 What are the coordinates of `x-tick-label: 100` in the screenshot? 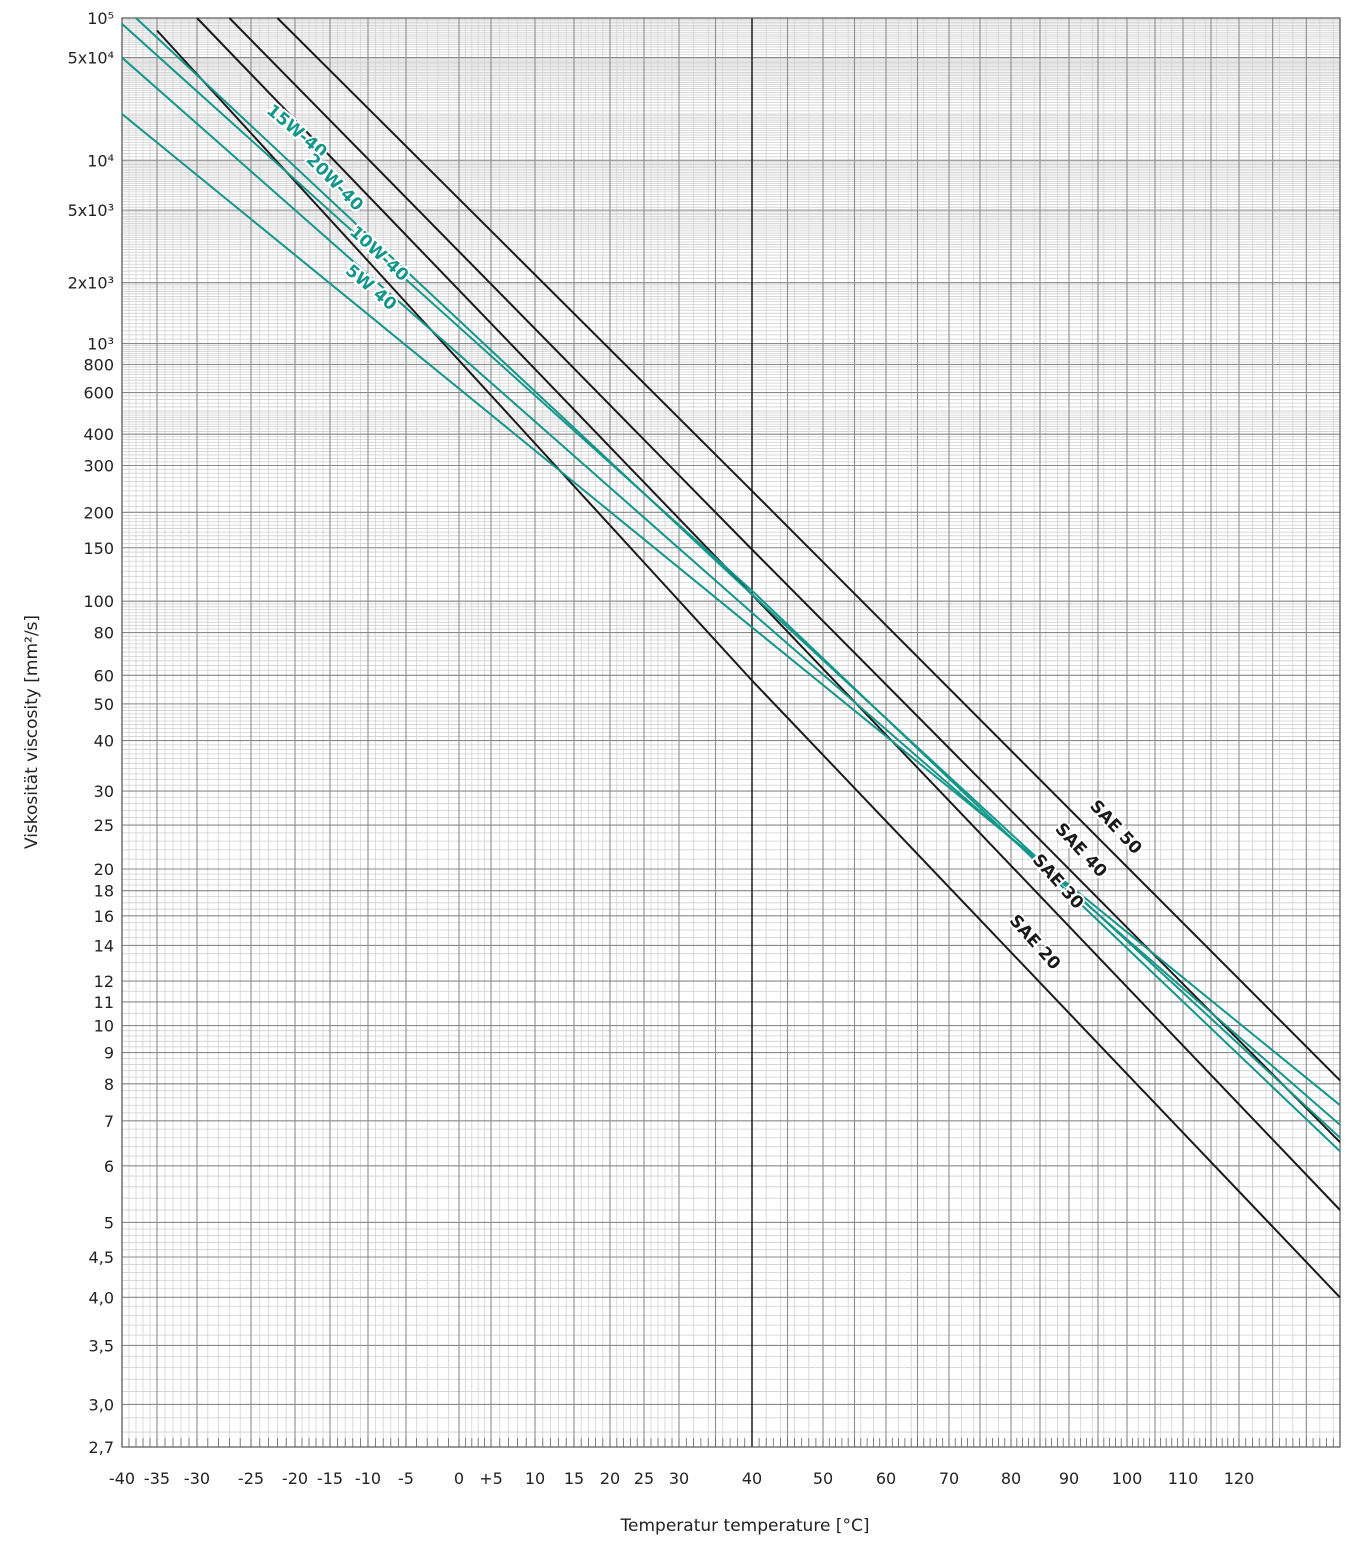 It's located at (1127, 1478).